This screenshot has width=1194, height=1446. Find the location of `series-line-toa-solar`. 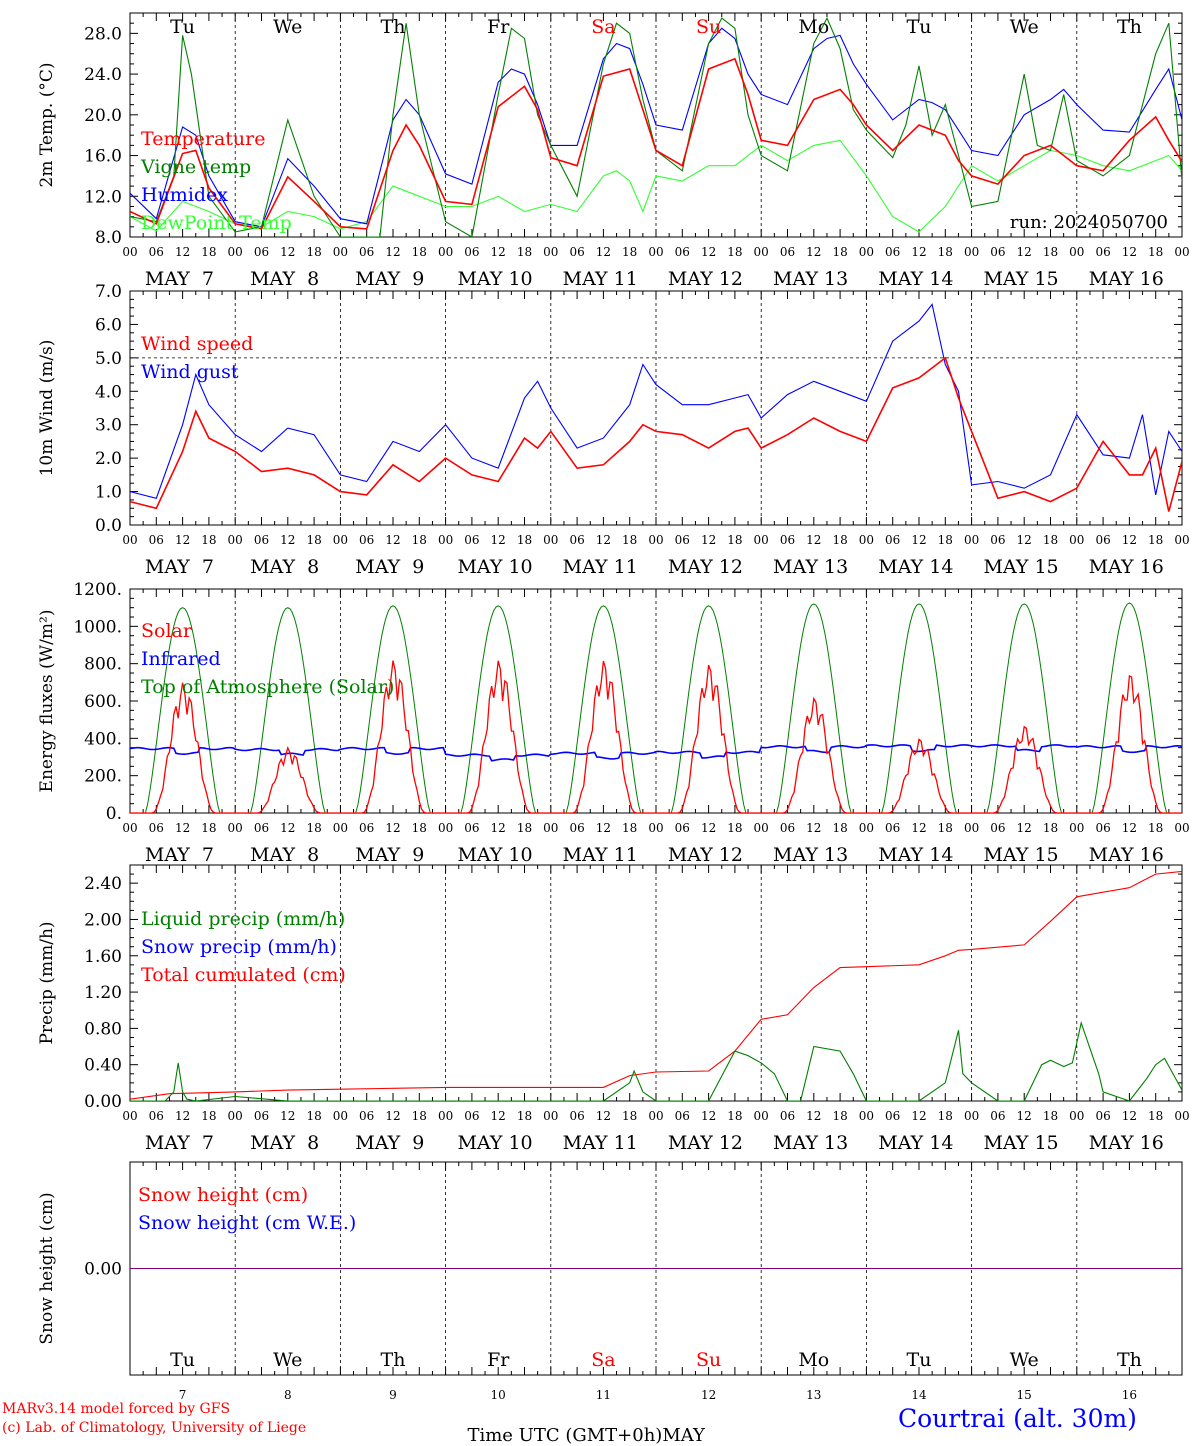

series-line-toa-solar is located at coordinates (656, 707).